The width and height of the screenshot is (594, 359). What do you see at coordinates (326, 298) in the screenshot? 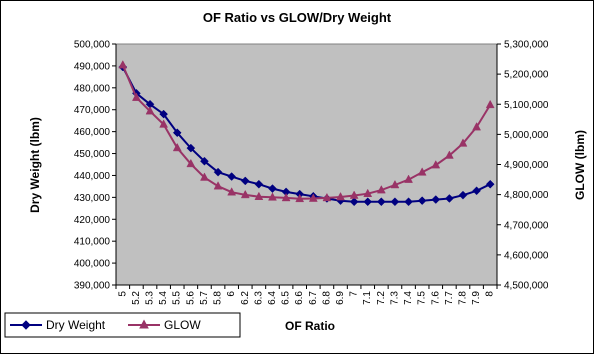
I see `x-tick-label: 6.8` at bounding box center [326, 298].